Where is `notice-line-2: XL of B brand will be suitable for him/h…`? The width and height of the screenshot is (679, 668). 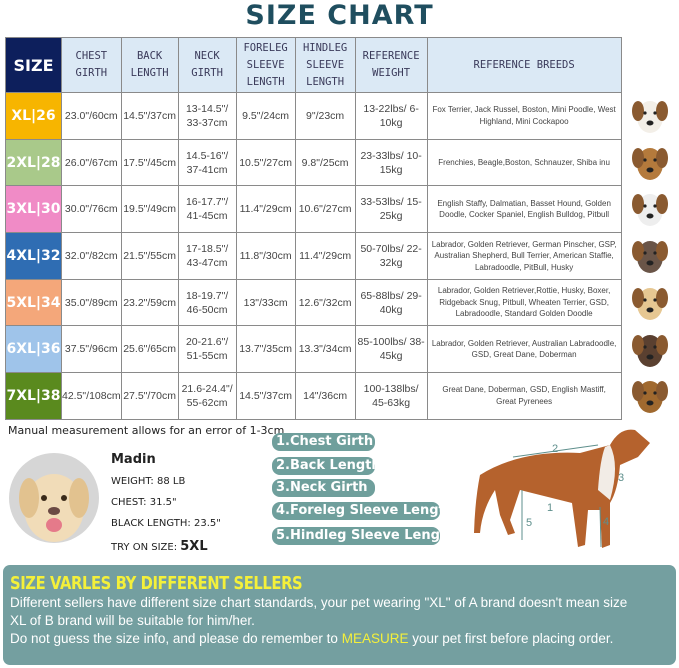 notice-line-2: XL of B brand will be suitable for him/h… is located at coordinates (132, 620).